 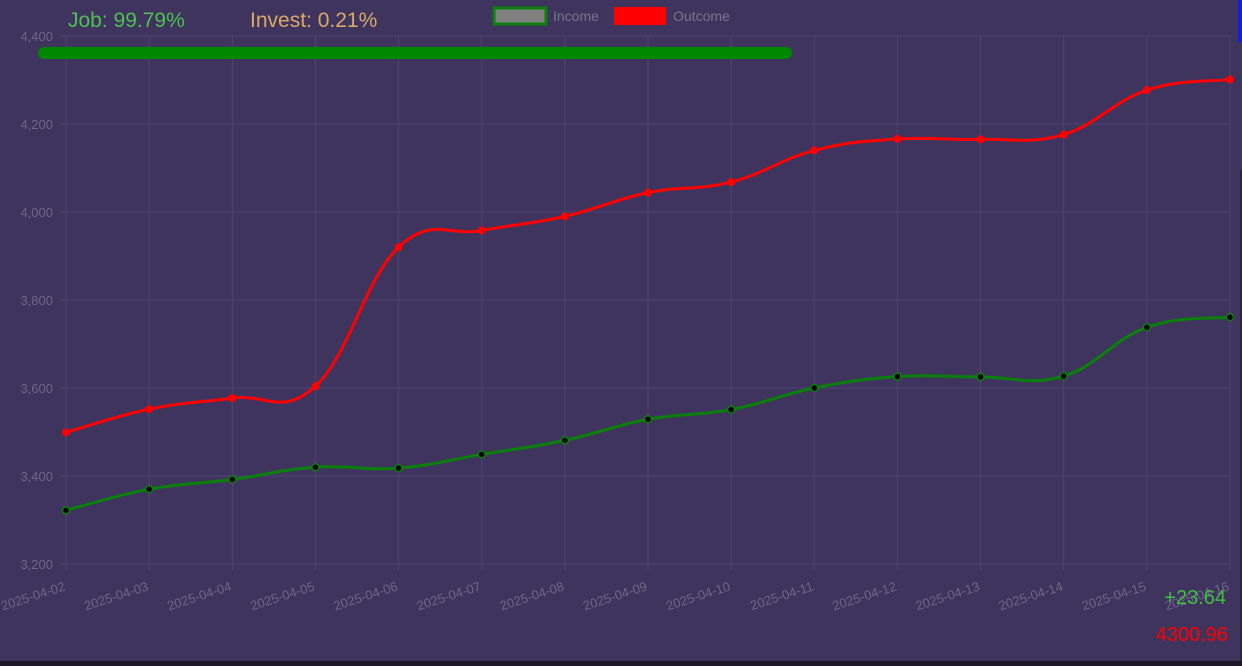 What do you see at coordinates (948, 596) in the screenshot?
I see `x-tick-label: 2025-04-13` at bounding box center [948, 596].